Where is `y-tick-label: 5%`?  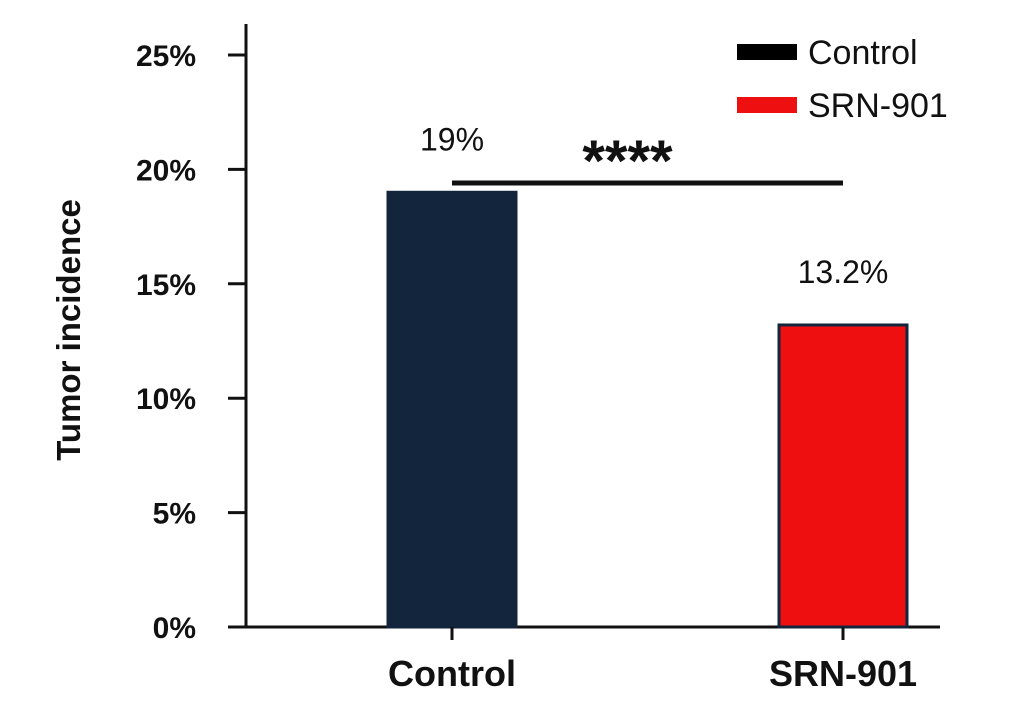
y-tick-label: 5% is located at coordinates (174, 514).